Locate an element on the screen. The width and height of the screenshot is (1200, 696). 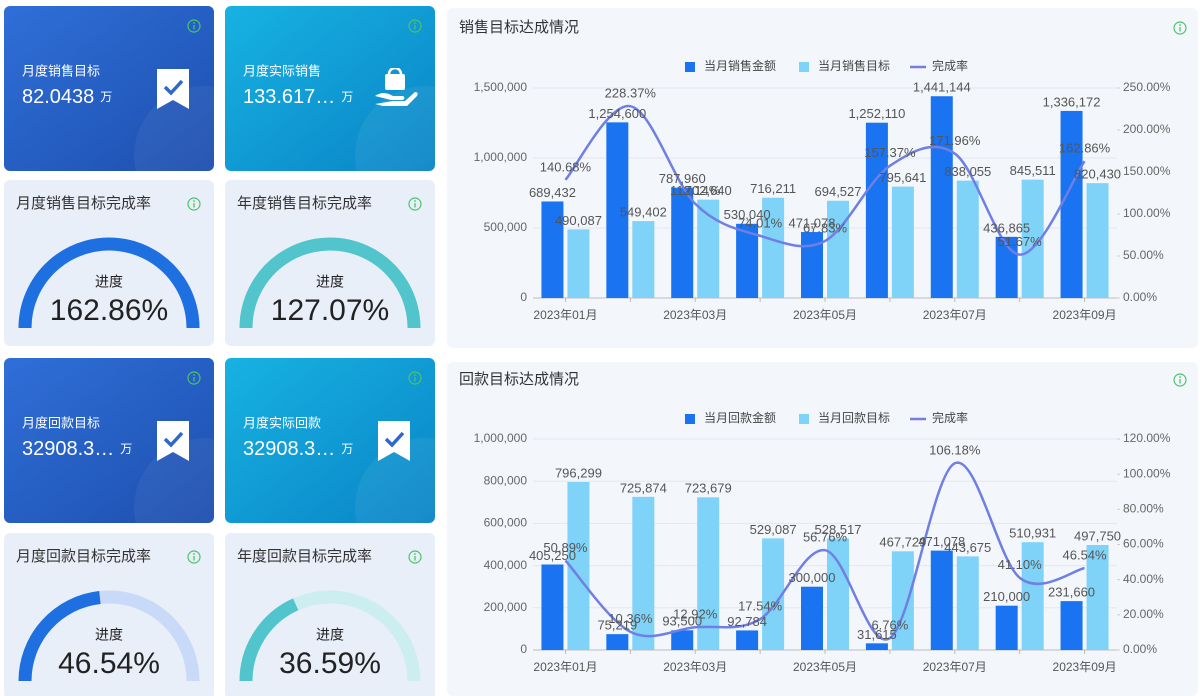
data-label: 10.36% is located at coordinates (630, 618).